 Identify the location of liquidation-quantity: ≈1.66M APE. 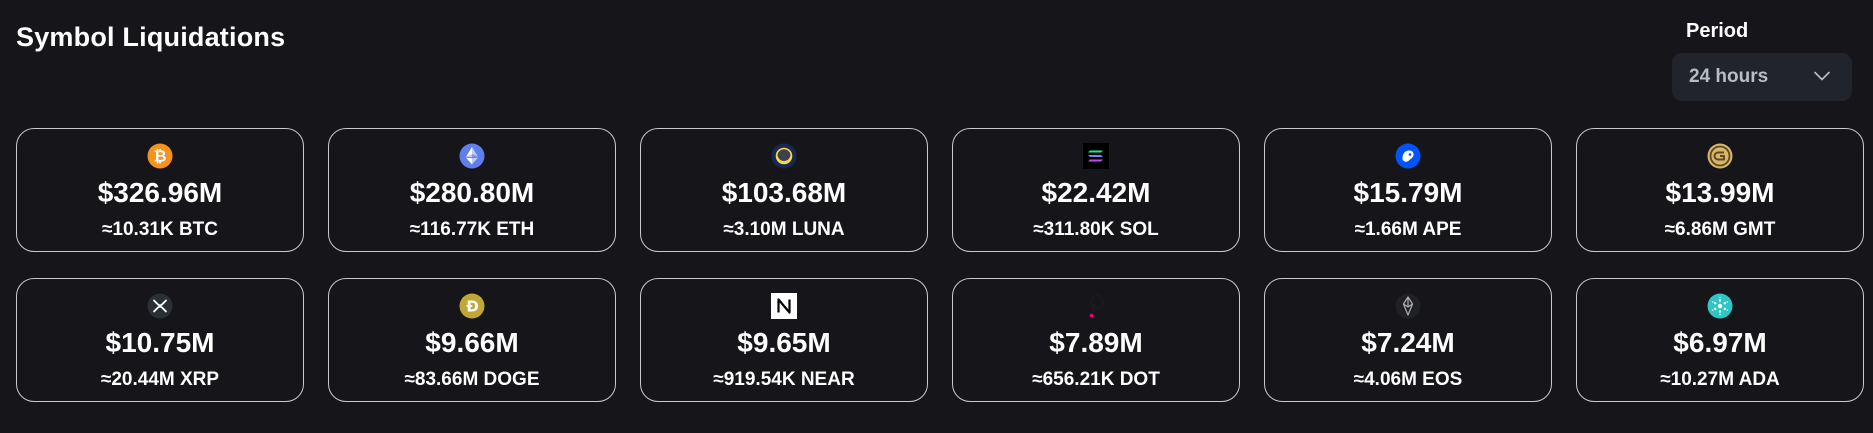
(1408, 229).